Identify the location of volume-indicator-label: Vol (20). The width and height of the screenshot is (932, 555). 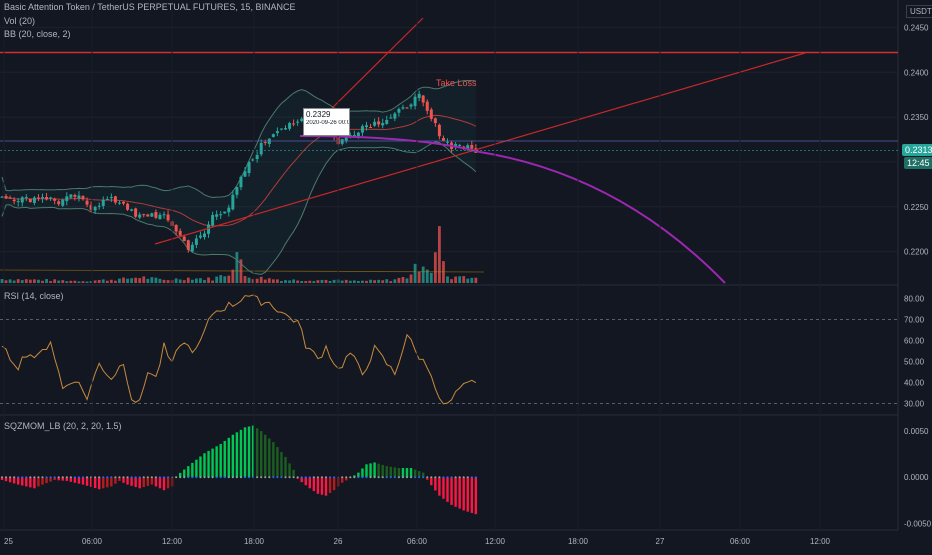
(20, 21).